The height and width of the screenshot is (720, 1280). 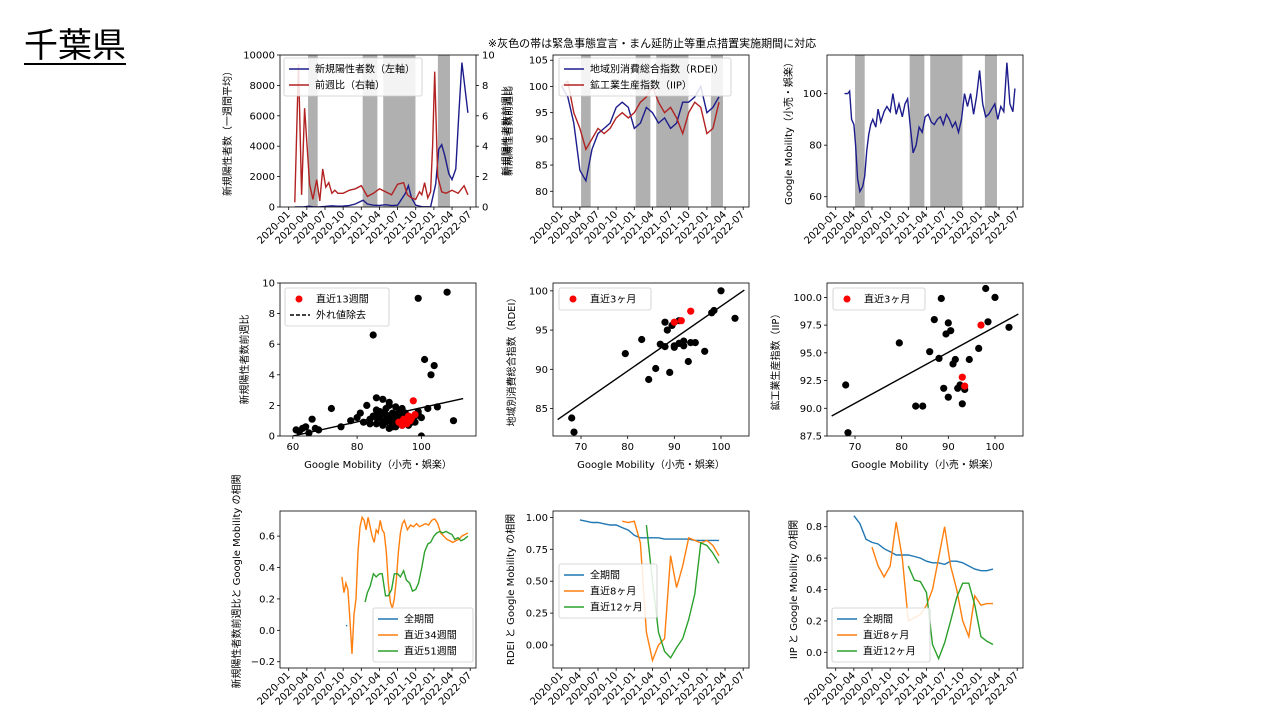 What do you see at coordinates (537, 550) in the screenshot?
I see `y-tick-label: 0.75` at bounding box center [537, 550].